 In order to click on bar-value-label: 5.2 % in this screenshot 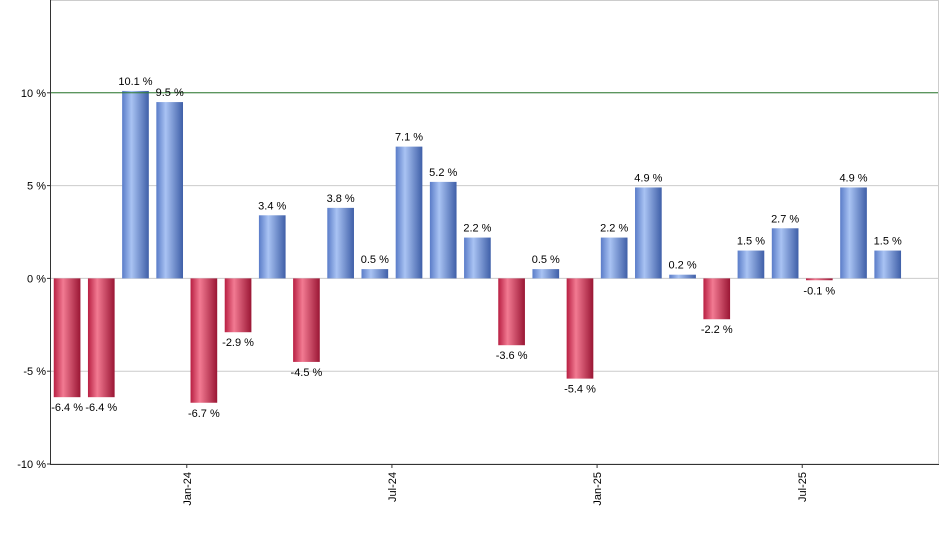, I will do `click(443, 173)`.